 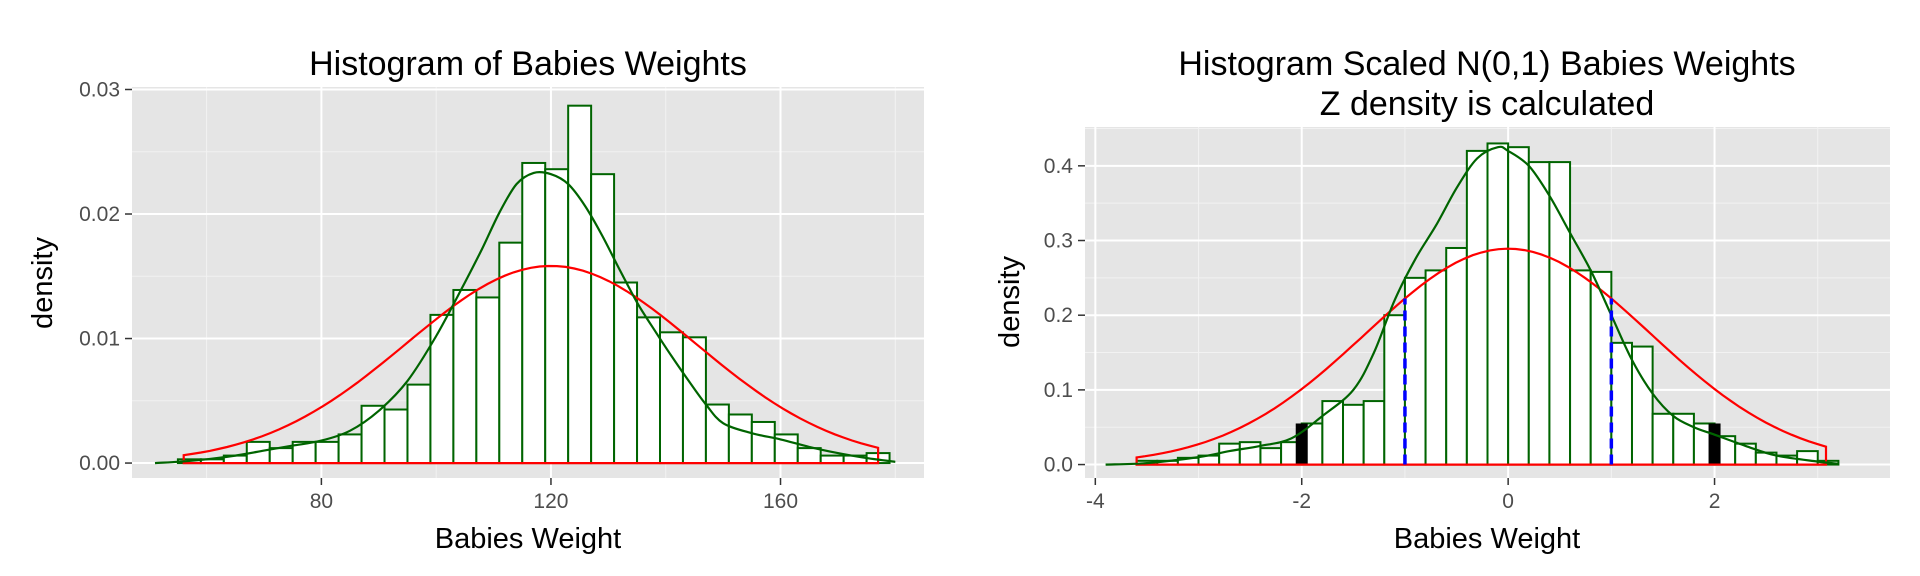 What do you see at coordinates (321, 501) in the screenshot?
I see `x-tick-label: 80` at bounding box center [321, 501].